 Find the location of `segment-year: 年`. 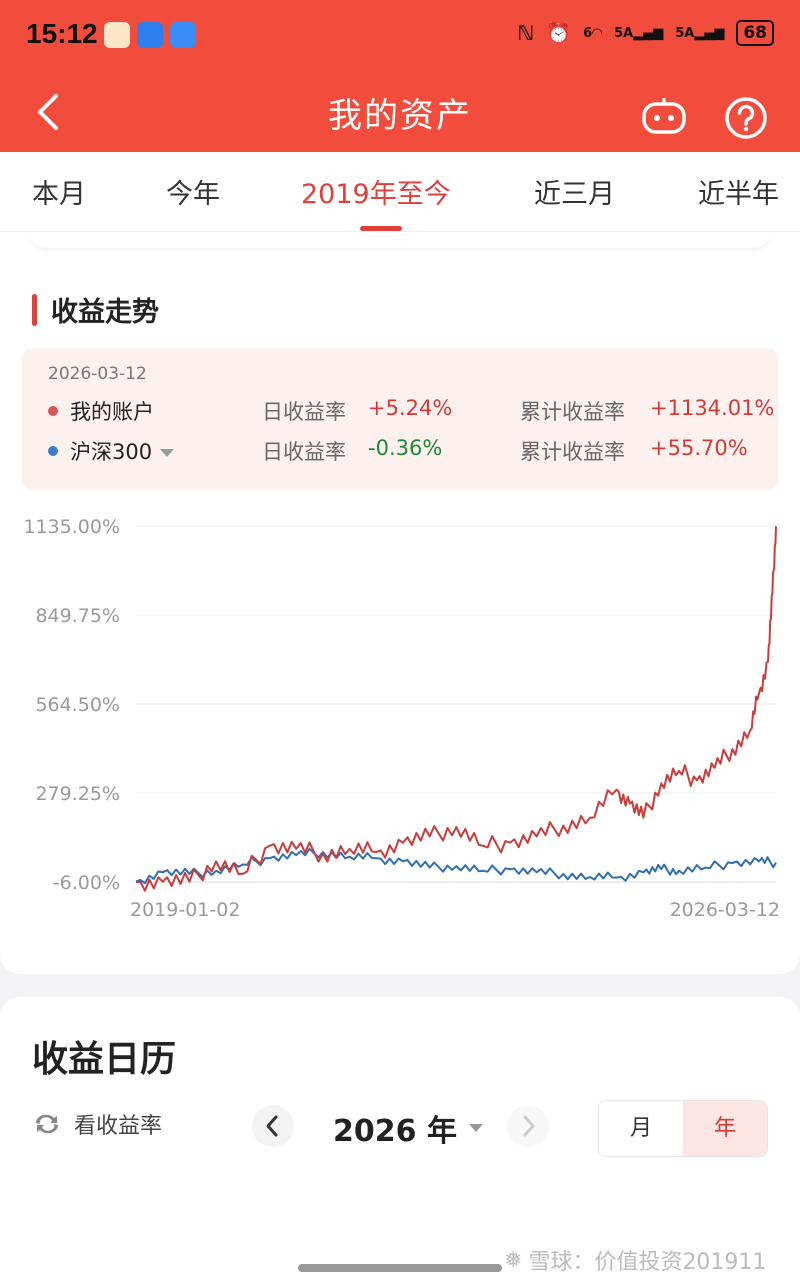

segment-year: 年 is located at coordinates (725, 1128).